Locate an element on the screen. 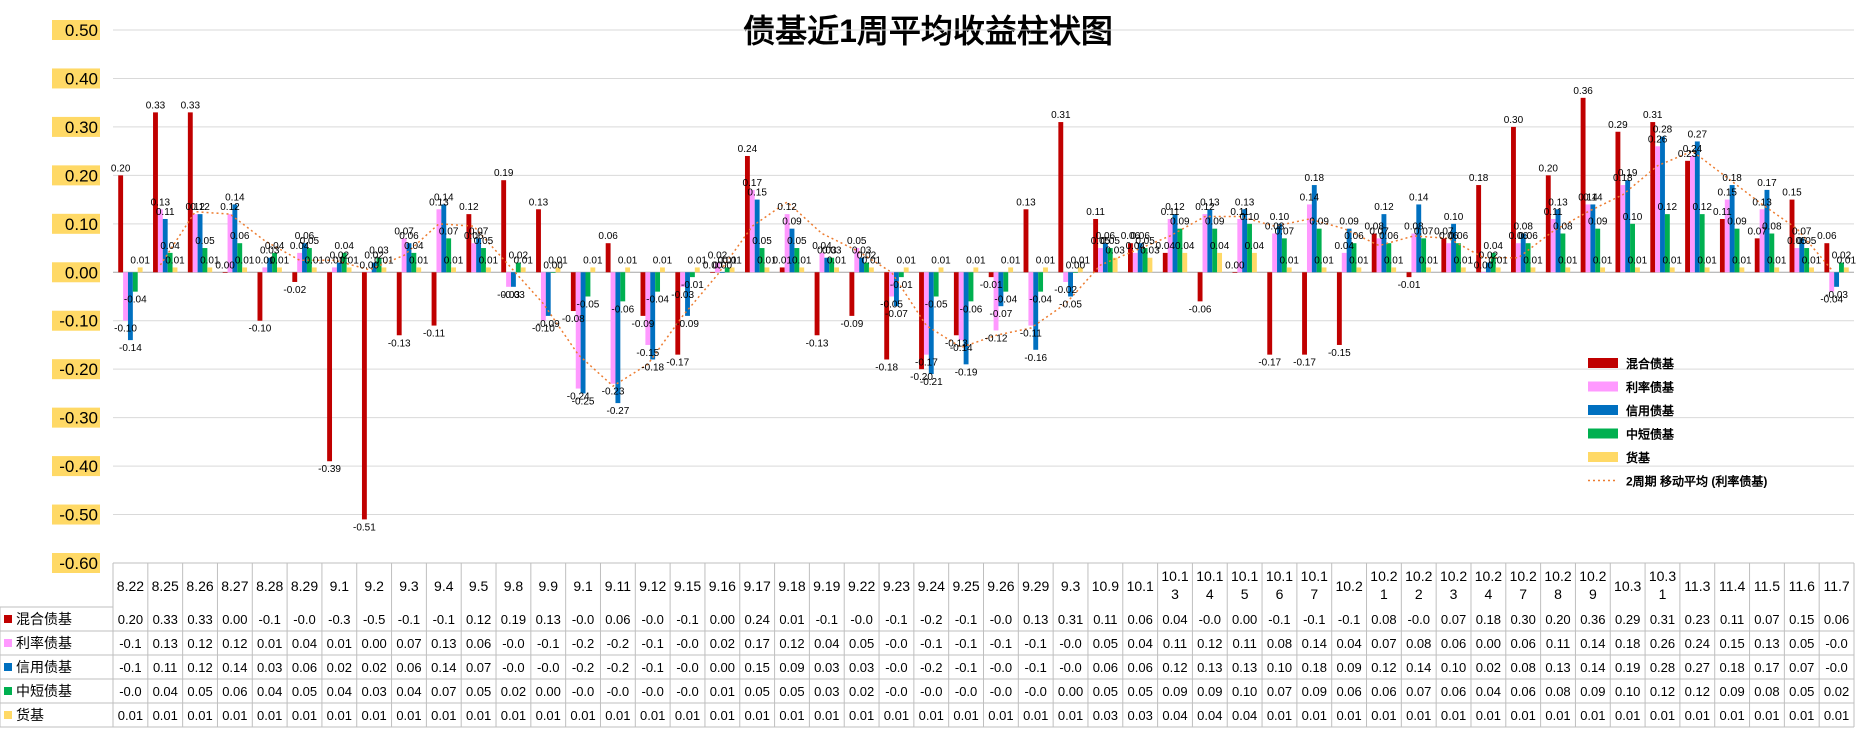 The image size is (1856, 749). table-cell: 0.06 is located at coordinates (1453, 643).